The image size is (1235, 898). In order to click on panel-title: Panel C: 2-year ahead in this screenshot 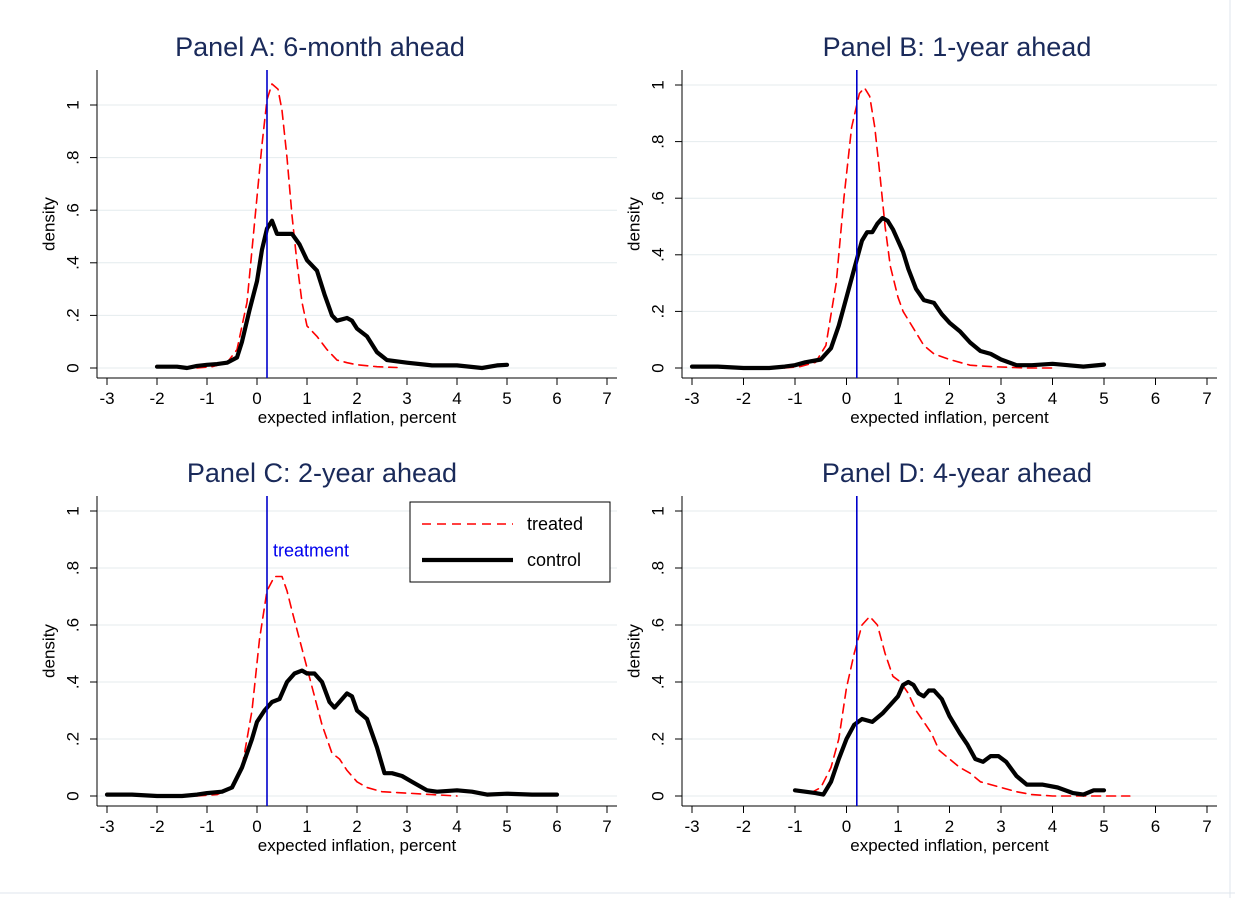, I will do `click(322, 473)`.